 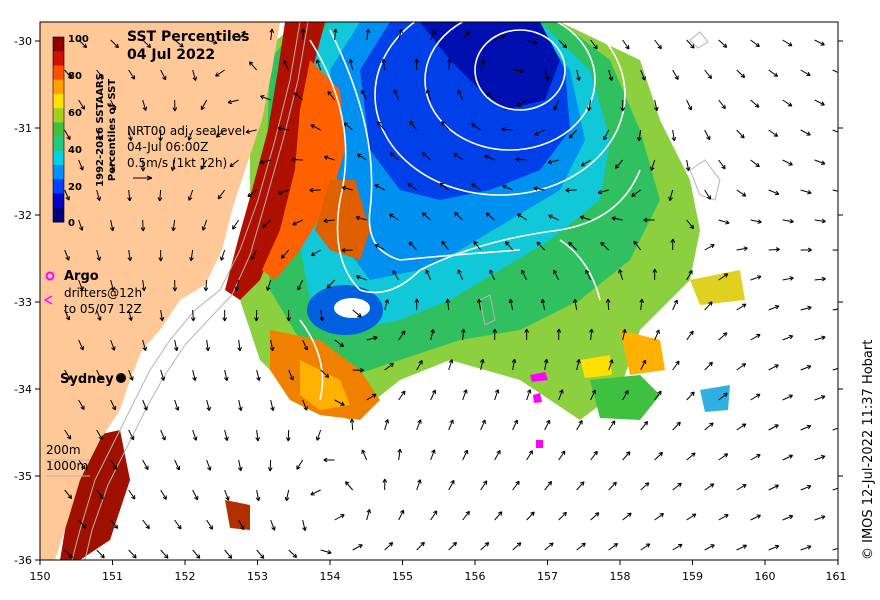 I want to click on colorbar-label: 1992-2016 SSTAARS Percentiles of SST, so click(x=106, y=130).